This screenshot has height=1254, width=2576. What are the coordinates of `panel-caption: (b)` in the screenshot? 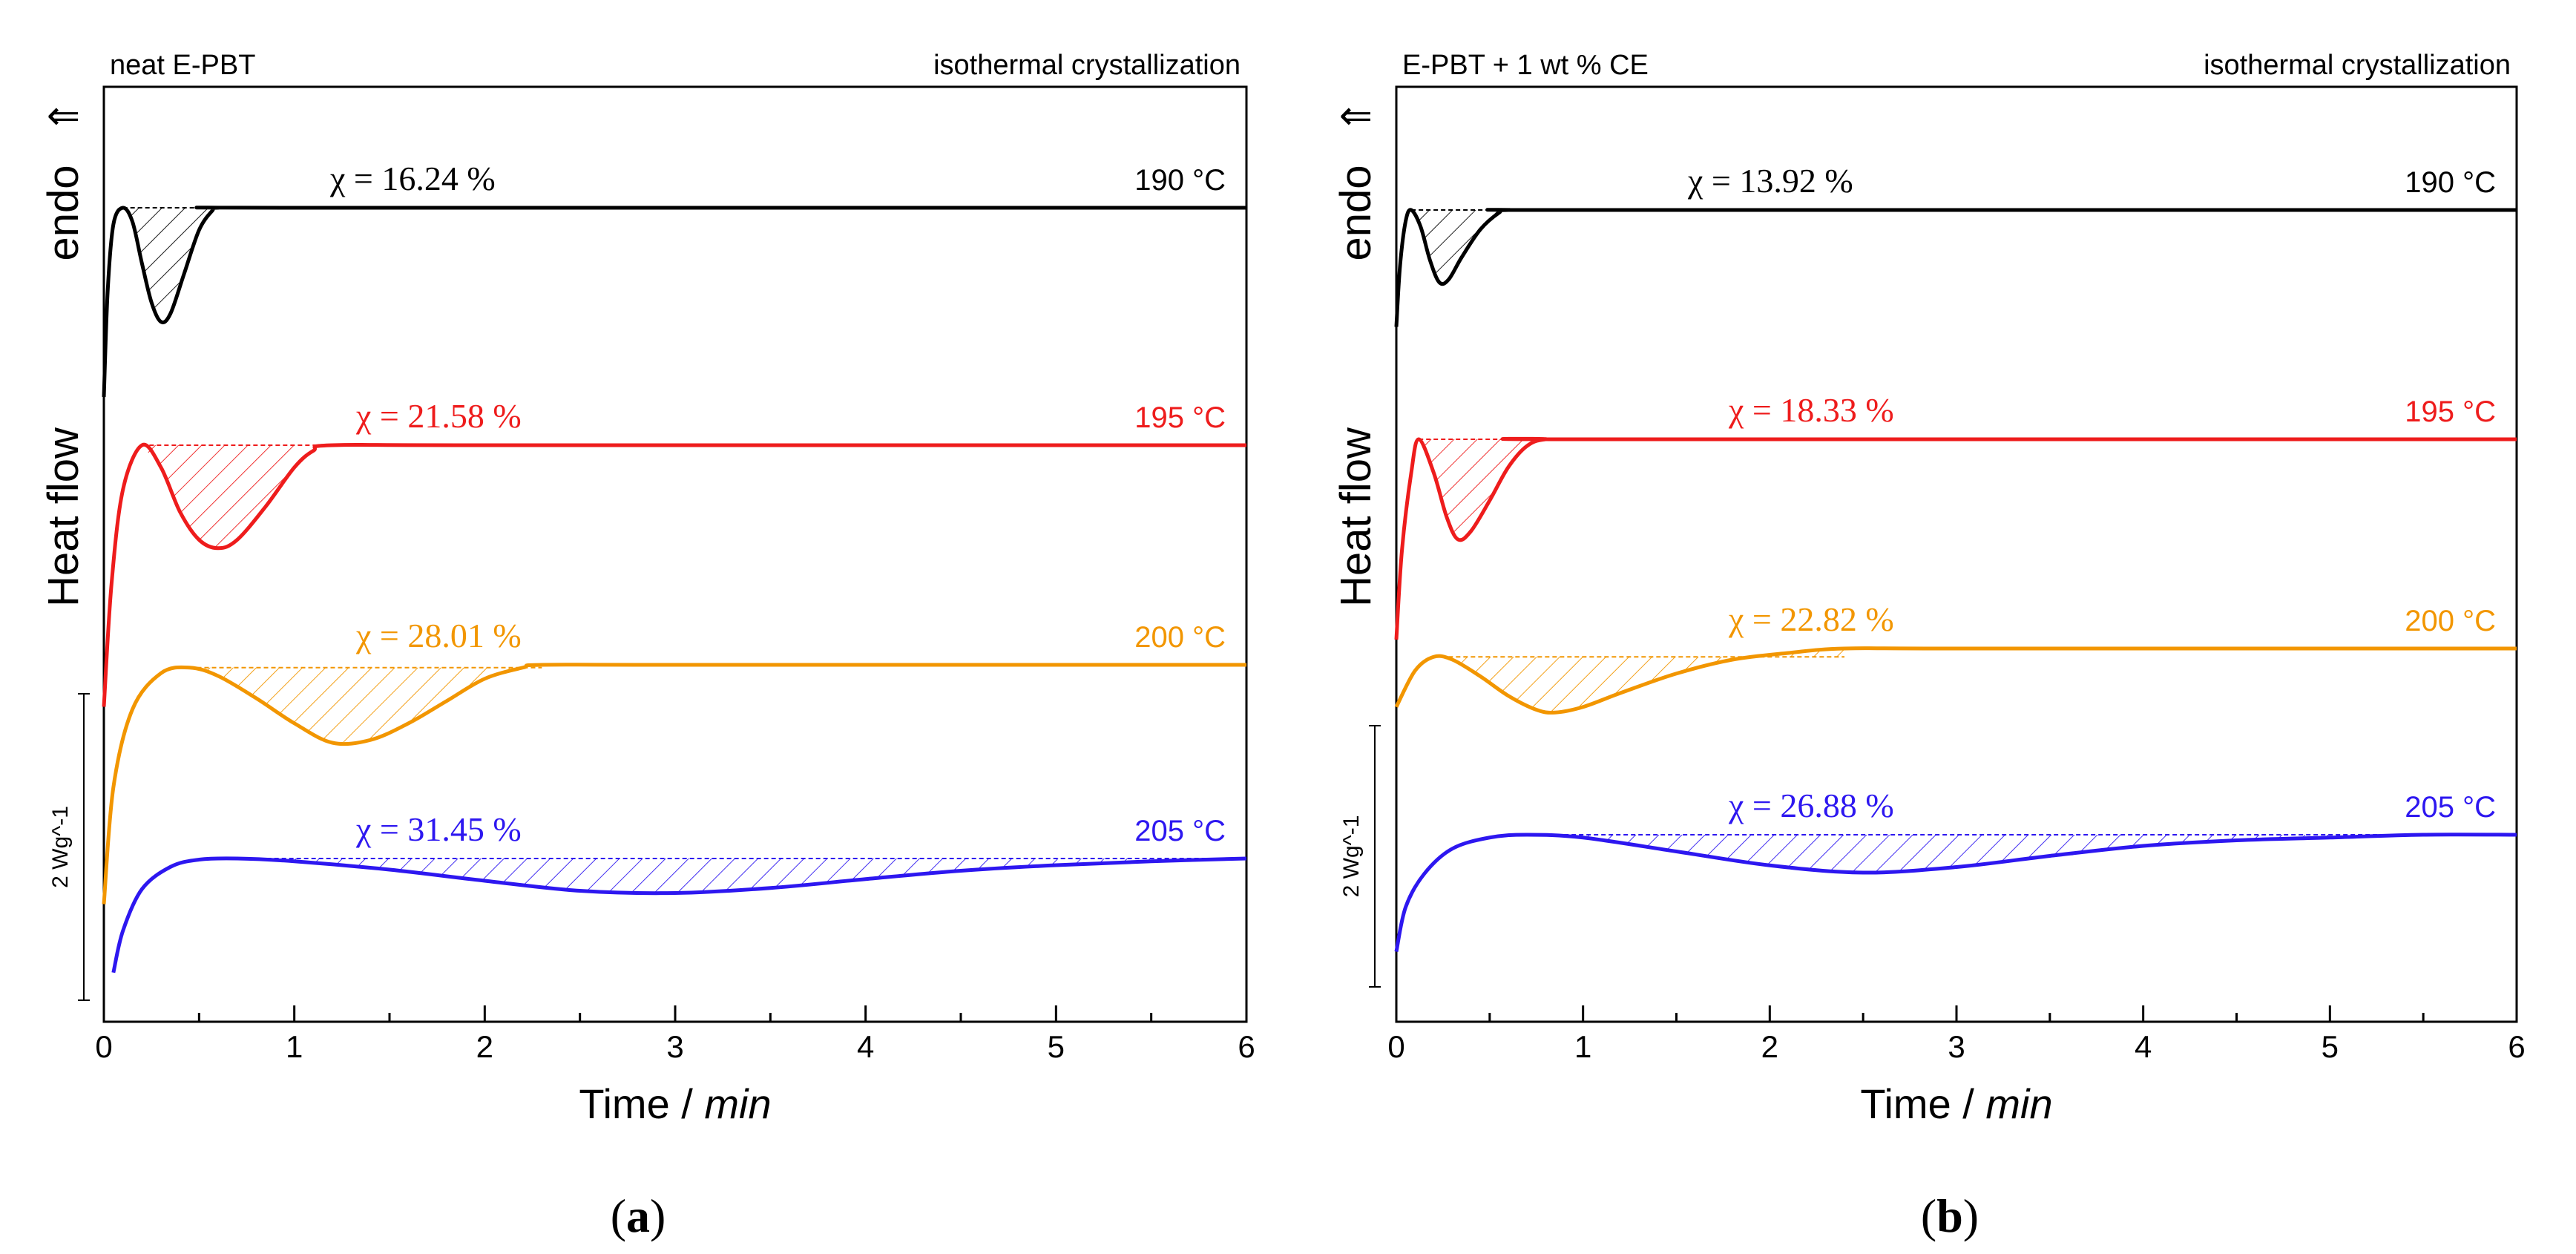 It's located at (1950, 1215).